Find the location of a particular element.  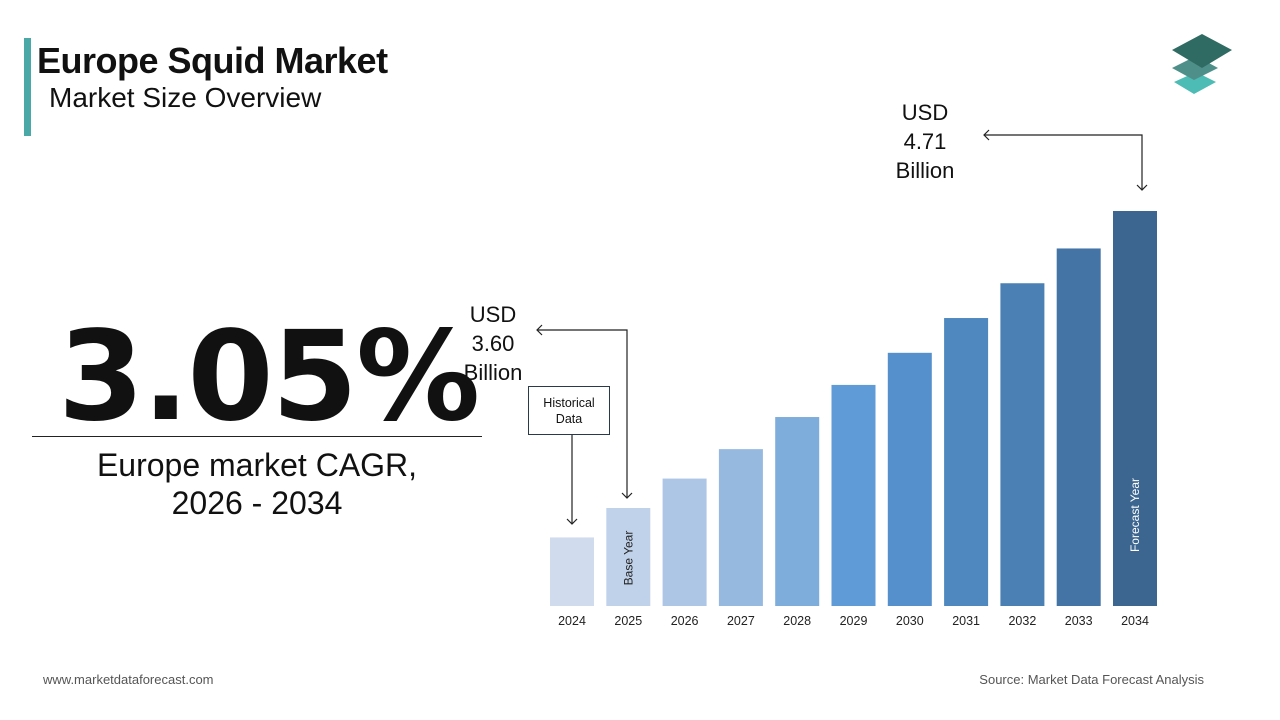

bar-2029 is located at coordinates (853, 495).